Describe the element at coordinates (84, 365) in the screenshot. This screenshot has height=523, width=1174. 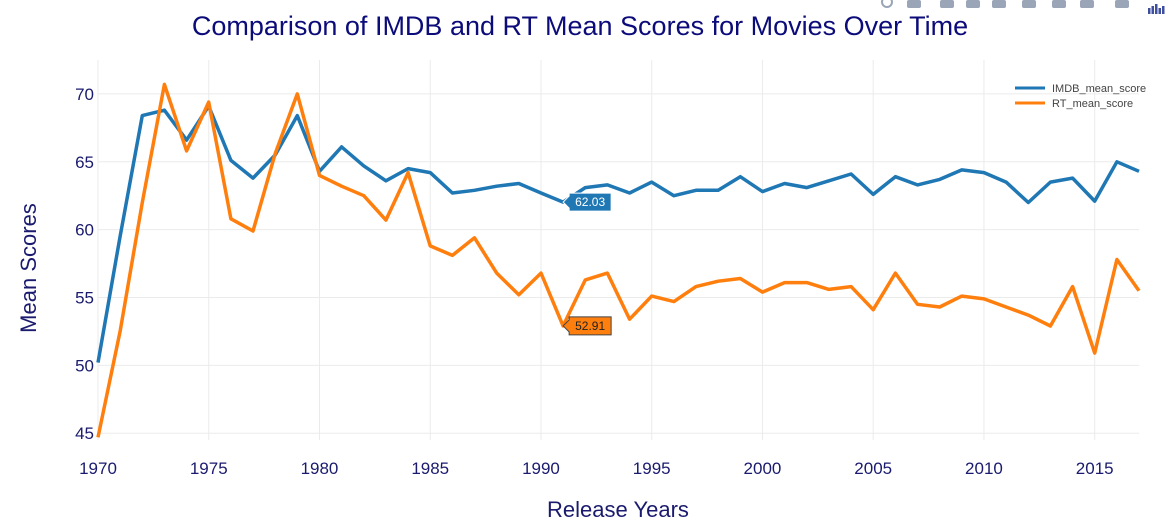
I see `y-tick-label: 50` at that location.